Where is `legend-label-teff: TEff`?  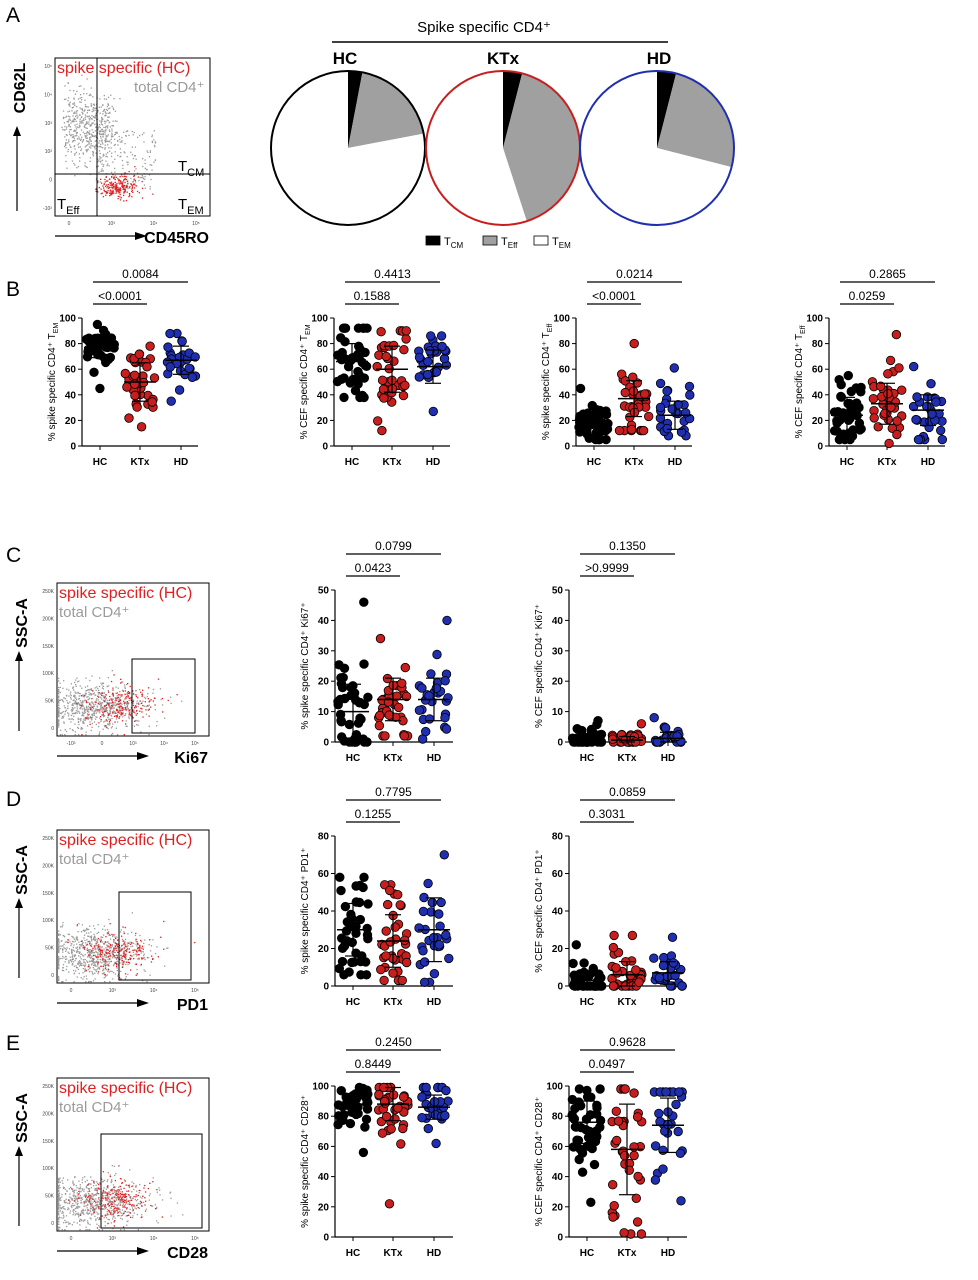 legend-label-teff: TEff is located at coordinates (509, 243).